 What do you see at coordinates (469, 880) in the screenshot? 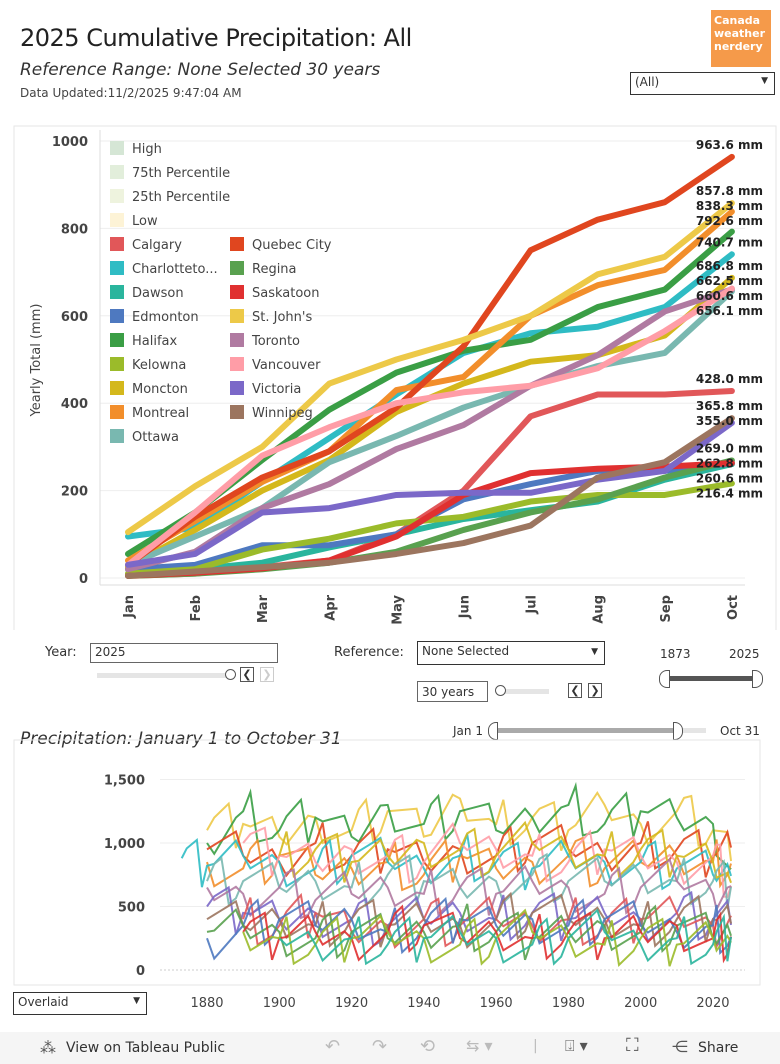
I see `history-line-ottawa` at bounding box center [469, 880].